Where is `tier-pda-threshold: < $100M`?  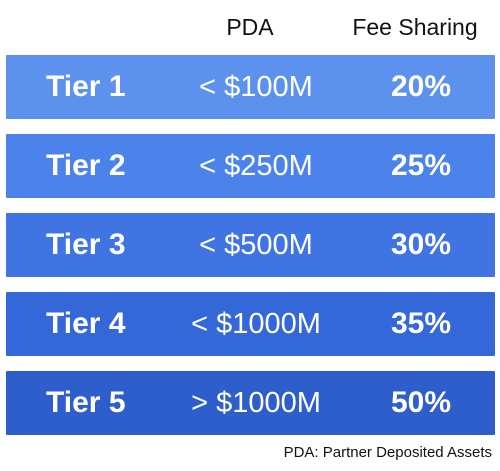 tier-pda-threshold: < $100M is located at coordinates (256, 87).